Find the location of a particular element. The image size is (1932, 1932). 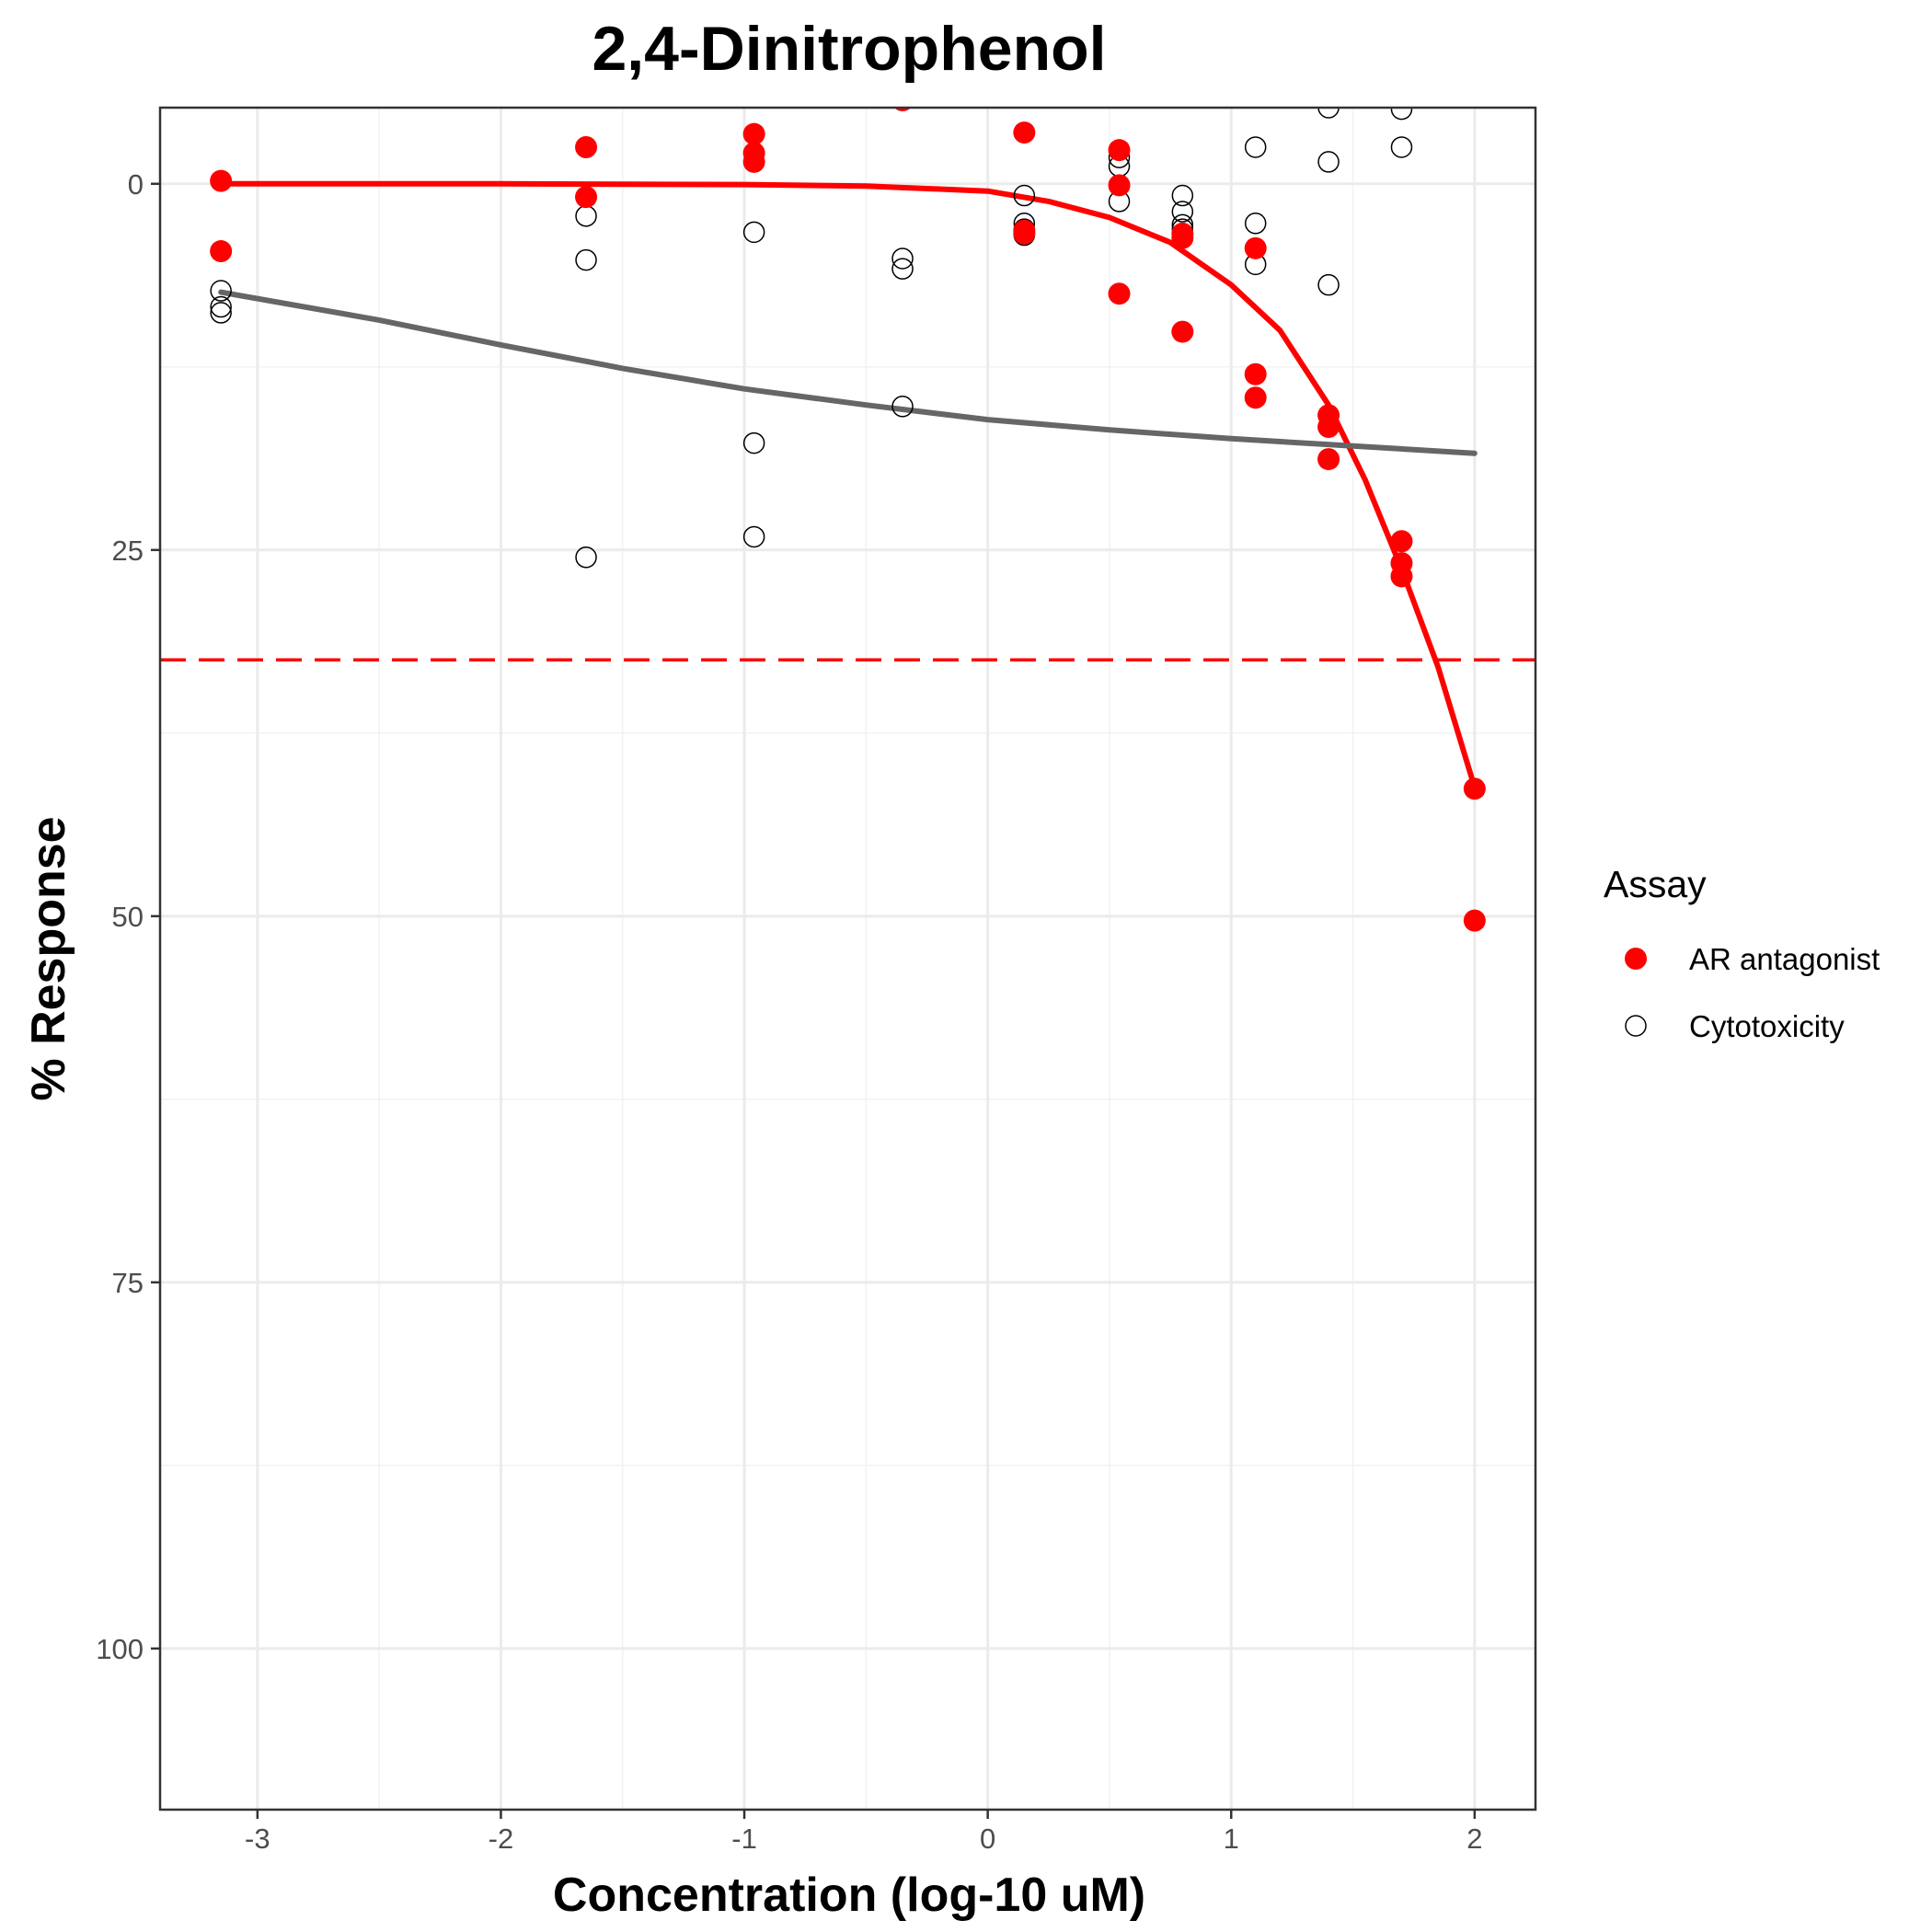

x-axis-title: Concentration (log-10 uM) is located at coordinates (849, 1895).